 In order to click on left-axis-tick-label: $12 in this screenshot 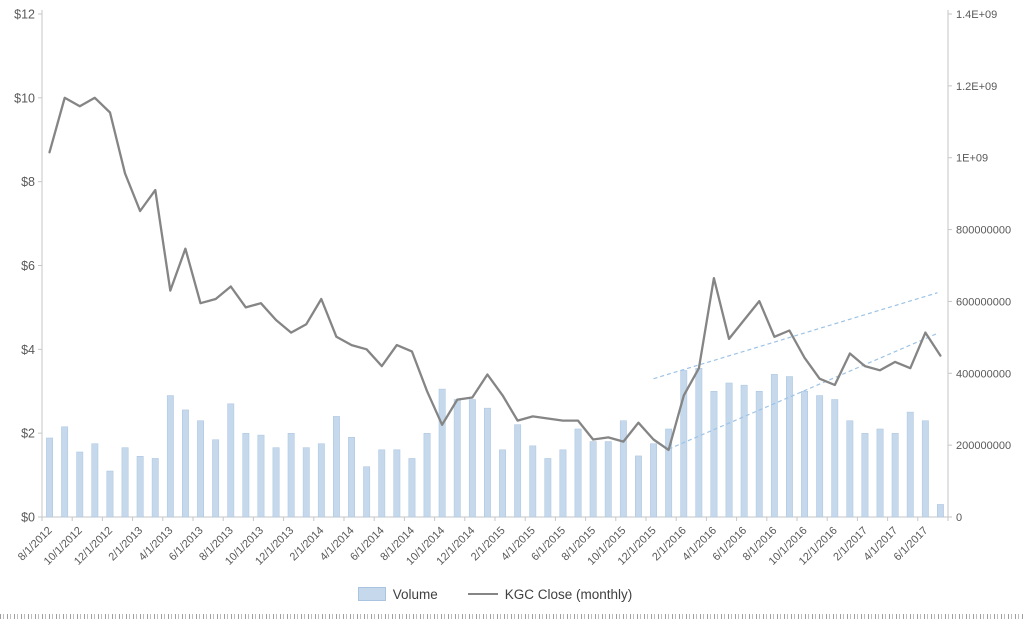, I will do `click(24, 15)`.